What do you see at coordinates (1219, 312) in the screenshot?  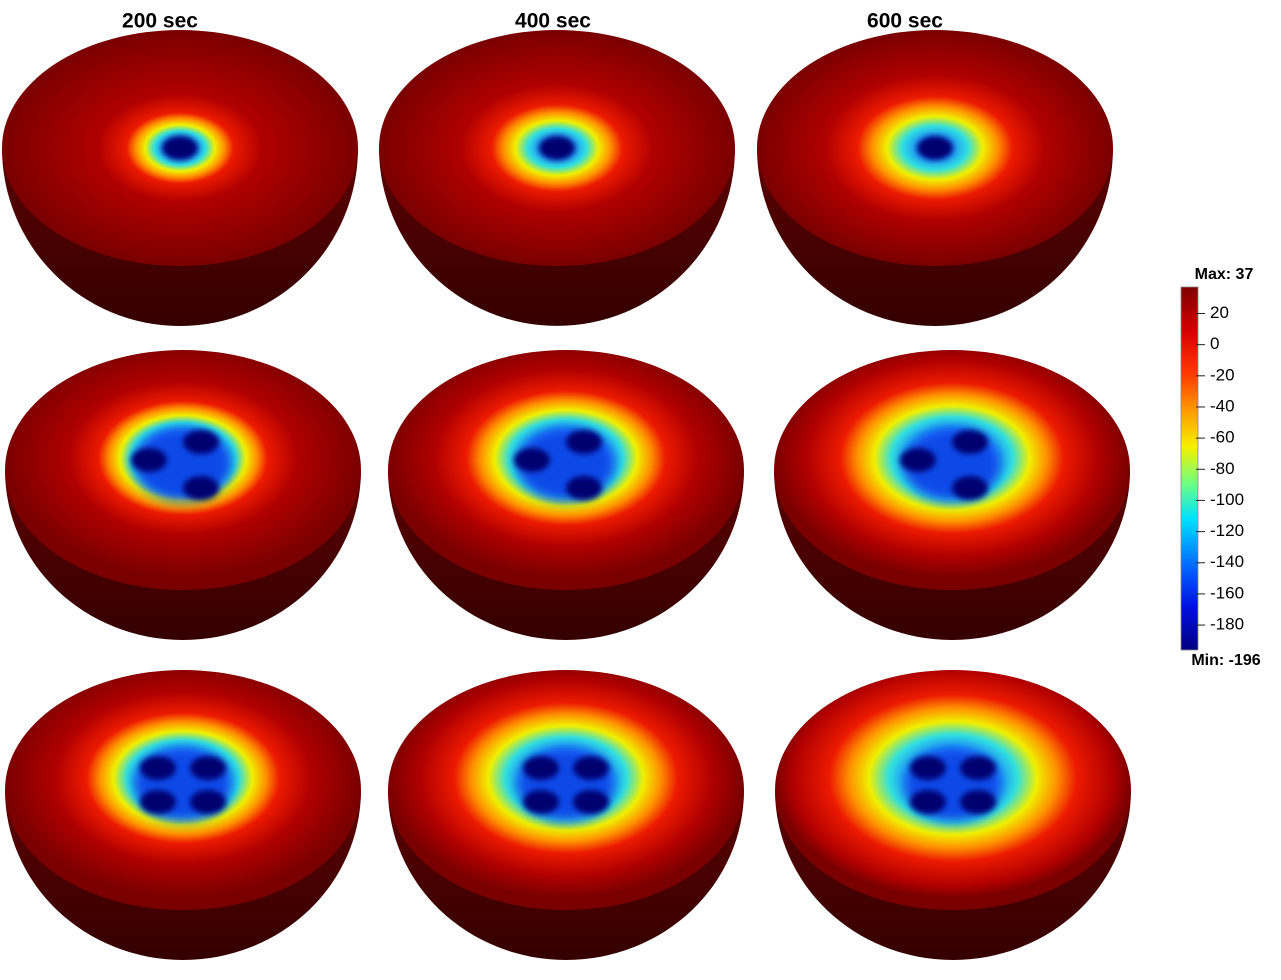 I see `colorbar-tick-label: 20` at bounding box center [1219, 312].